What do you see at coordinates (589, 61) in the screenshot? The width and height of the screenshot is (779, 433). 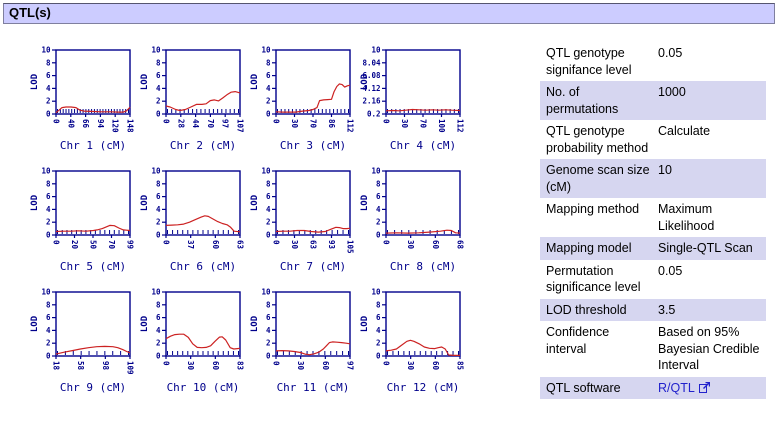 I see `settings-label: QTL genotype signifance level` at bounding box center [589, 61].